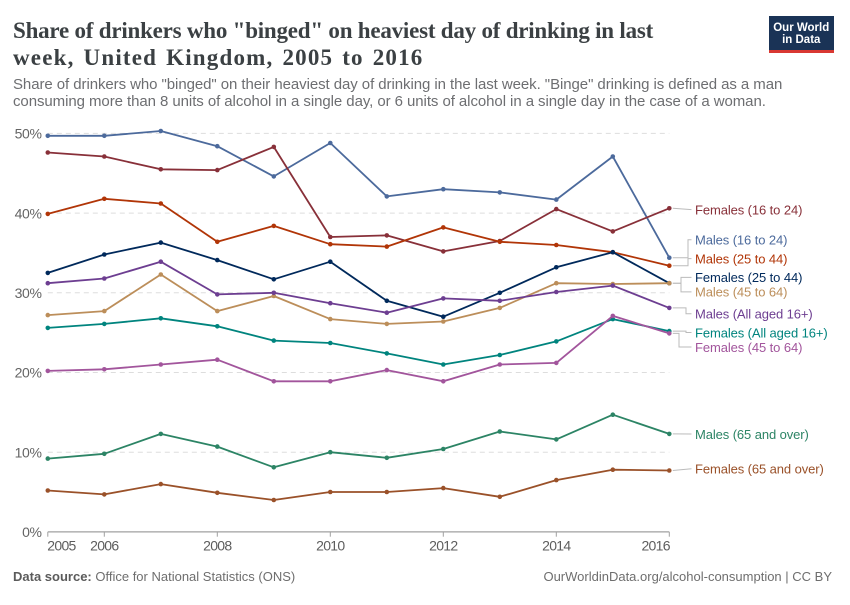 This screenshot has width=850, height=605. Describe the element at coordinates (754, 314) in the screenshot. I see `svg-text: Males (All aged 16+)` at that location.